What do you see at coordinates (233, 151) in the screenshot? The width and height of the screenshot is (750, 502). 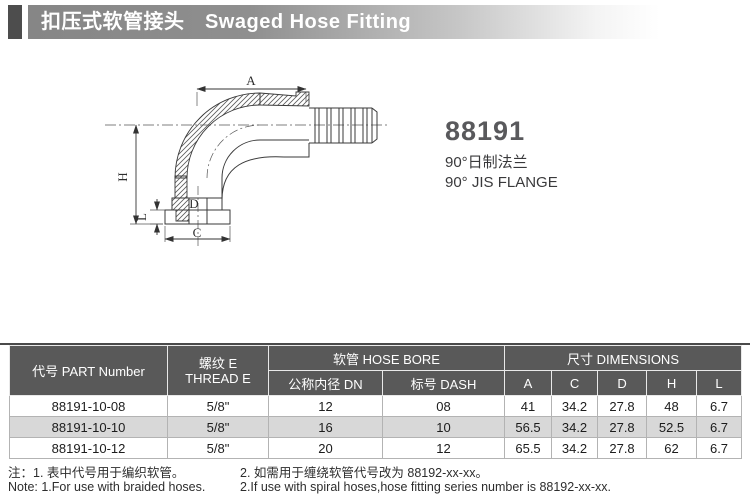 I see `curved-centerline` at bounding box center [233, 151].